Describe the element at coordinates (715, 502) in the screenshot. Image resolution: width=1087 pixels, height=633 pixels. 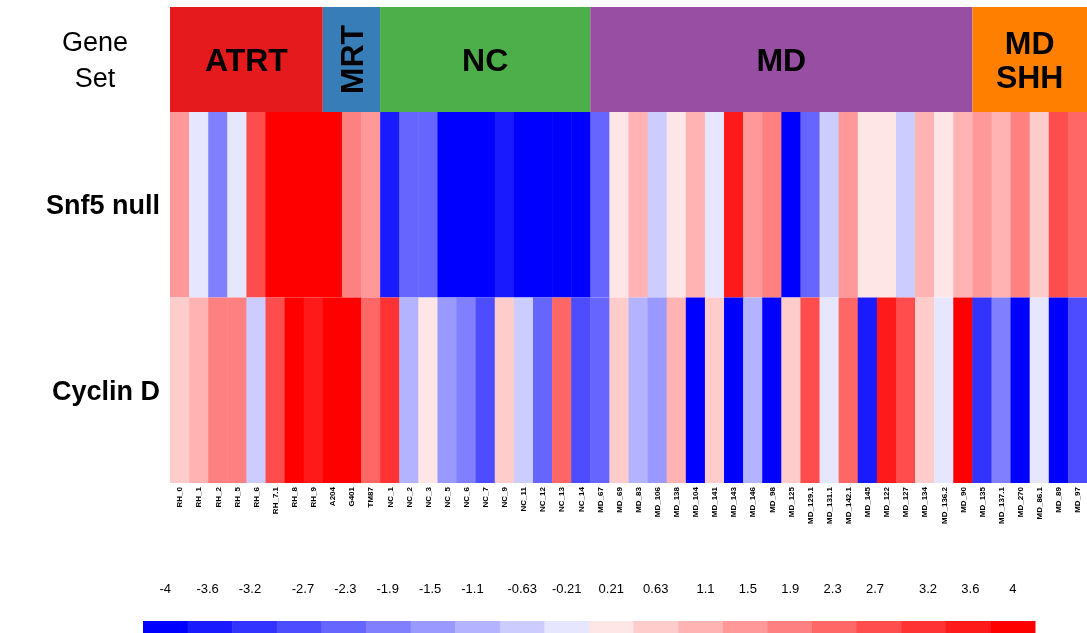
I see `x-tick-label: MD_141` at that location.